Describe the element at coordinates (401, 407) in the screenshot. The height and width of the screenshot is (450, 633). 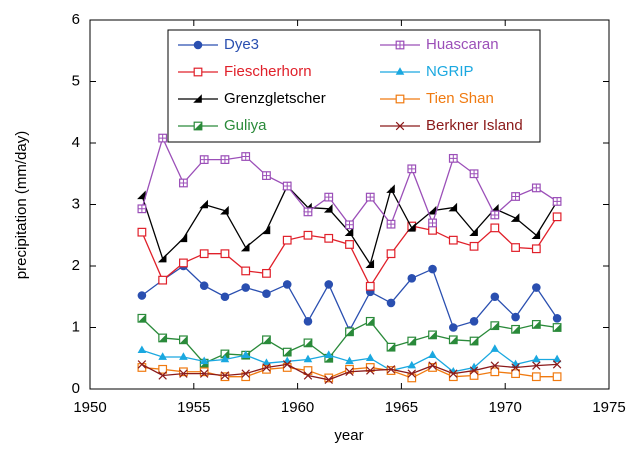
I see `x-tick-label: 1965` at that location.